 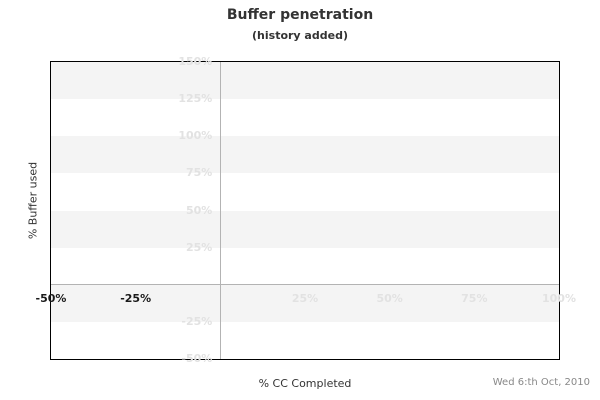 I want to click on y-axis-title: % Buffer used, so click(x=33, y=200).